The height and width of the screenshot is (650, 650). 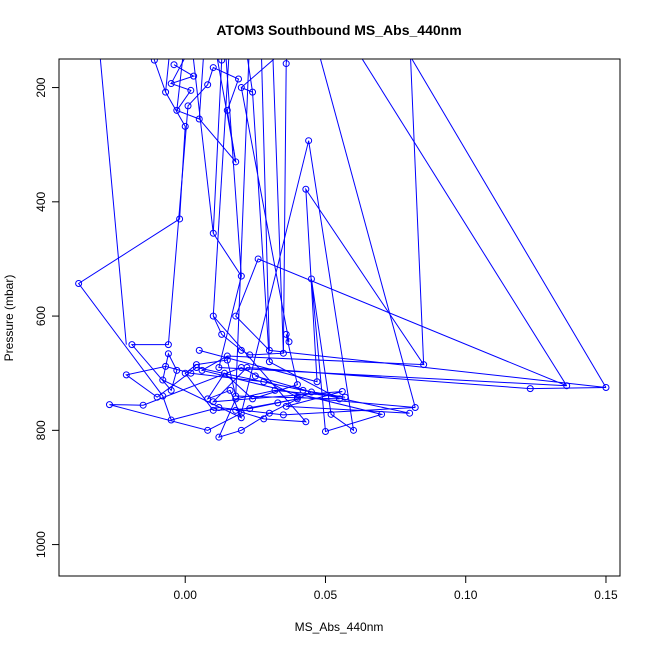 What do you see at coordinates (41, 316) in the screenshot?
I see `y-tick-label: 600` at bounding box center [41, 316].